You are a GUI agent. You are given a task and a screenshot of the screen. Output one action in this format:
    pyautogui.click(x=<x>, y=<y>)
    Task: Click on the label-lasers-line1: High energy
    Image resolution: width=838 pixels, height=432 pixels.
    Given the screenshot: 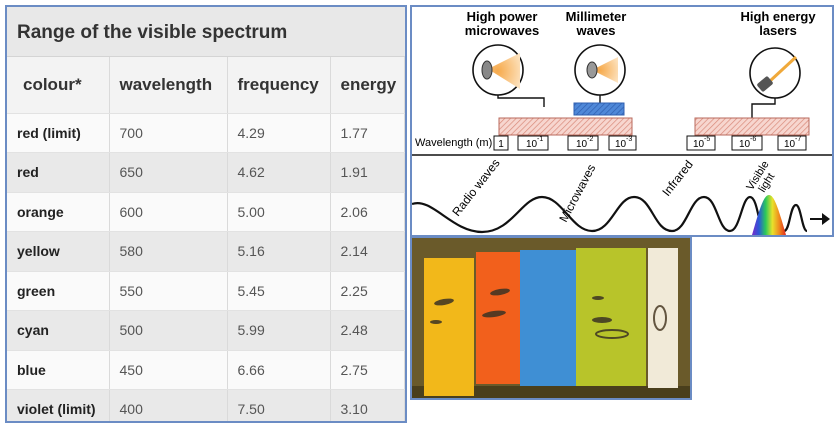 What is the action you would take?
    pyautogui.click(x=778, y=16)
    